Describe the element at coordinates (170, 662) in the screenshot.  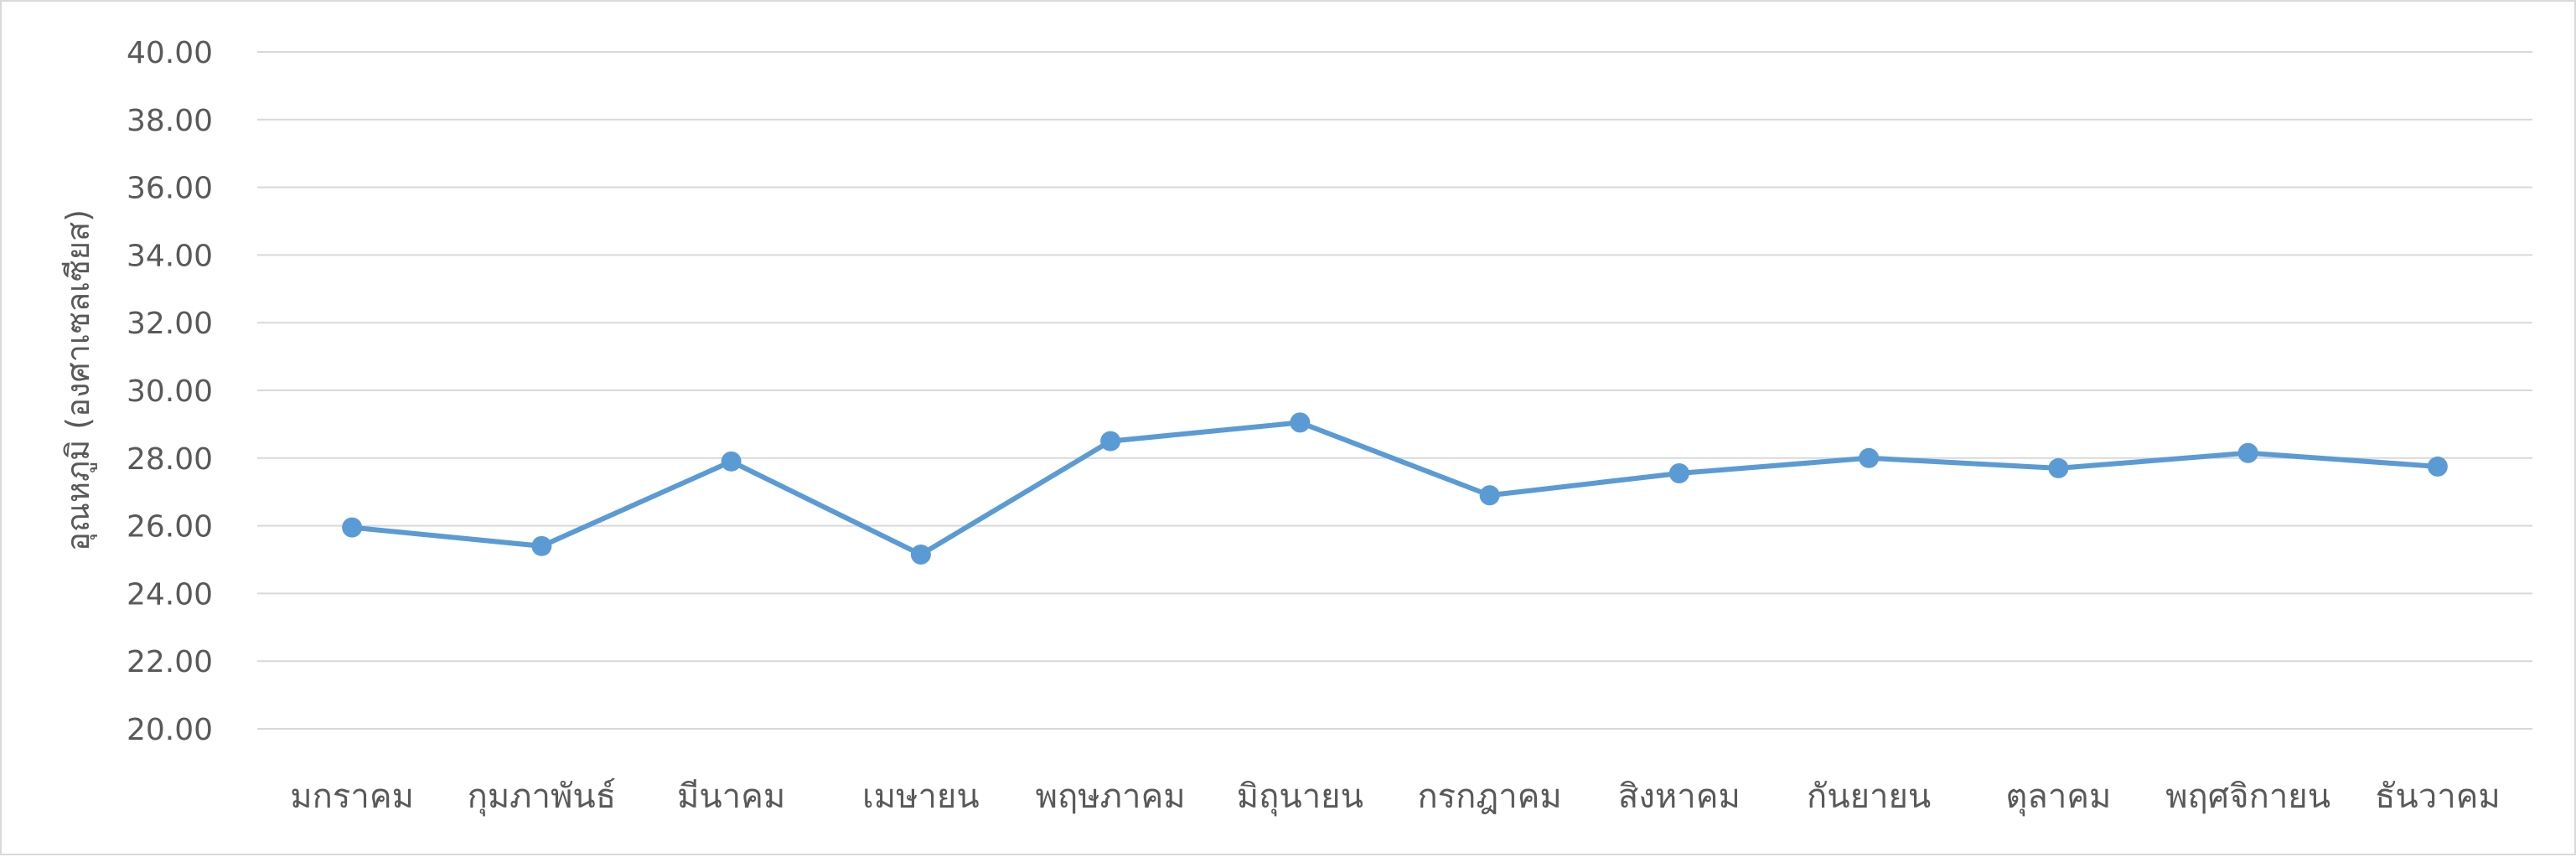
I see `y-tick-label: 22.00` at that location.